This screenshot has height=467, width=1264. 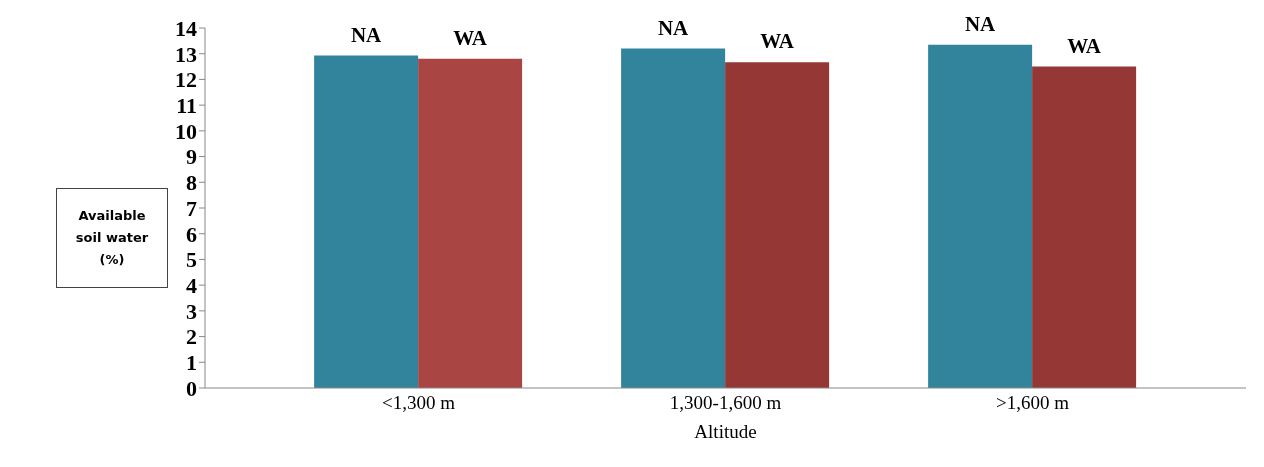 I want to click on series-label: NA, so click(x=366, y=34).